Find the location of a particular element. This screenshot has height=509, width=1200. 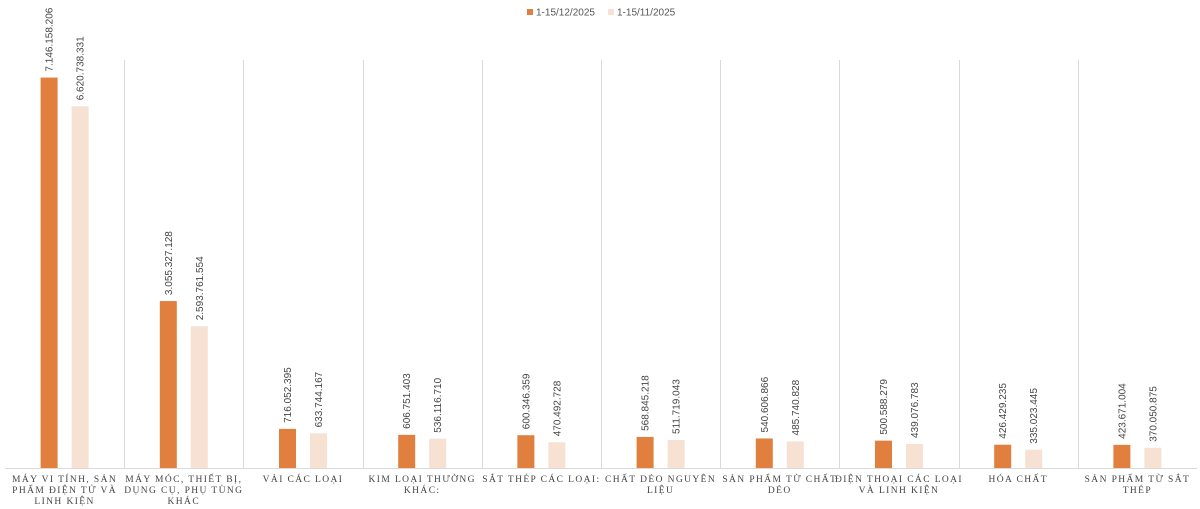

data-label-series1-cat8: 500.588.279 is located at coordinates (884, 407).